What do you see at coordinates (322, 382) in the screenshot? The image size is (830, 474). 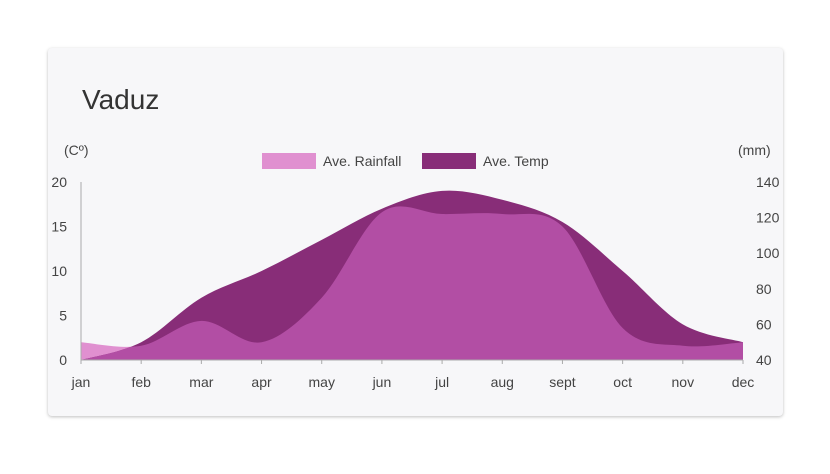 I see `x-tick-label: may` at bounding box center [322, 382].